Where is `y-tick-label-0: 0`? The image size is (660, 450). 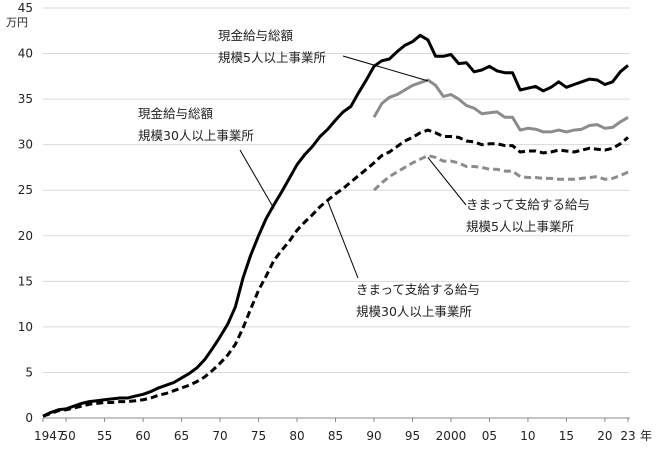
y-tick-label-0: 0 is located at coordinates (29, 418).